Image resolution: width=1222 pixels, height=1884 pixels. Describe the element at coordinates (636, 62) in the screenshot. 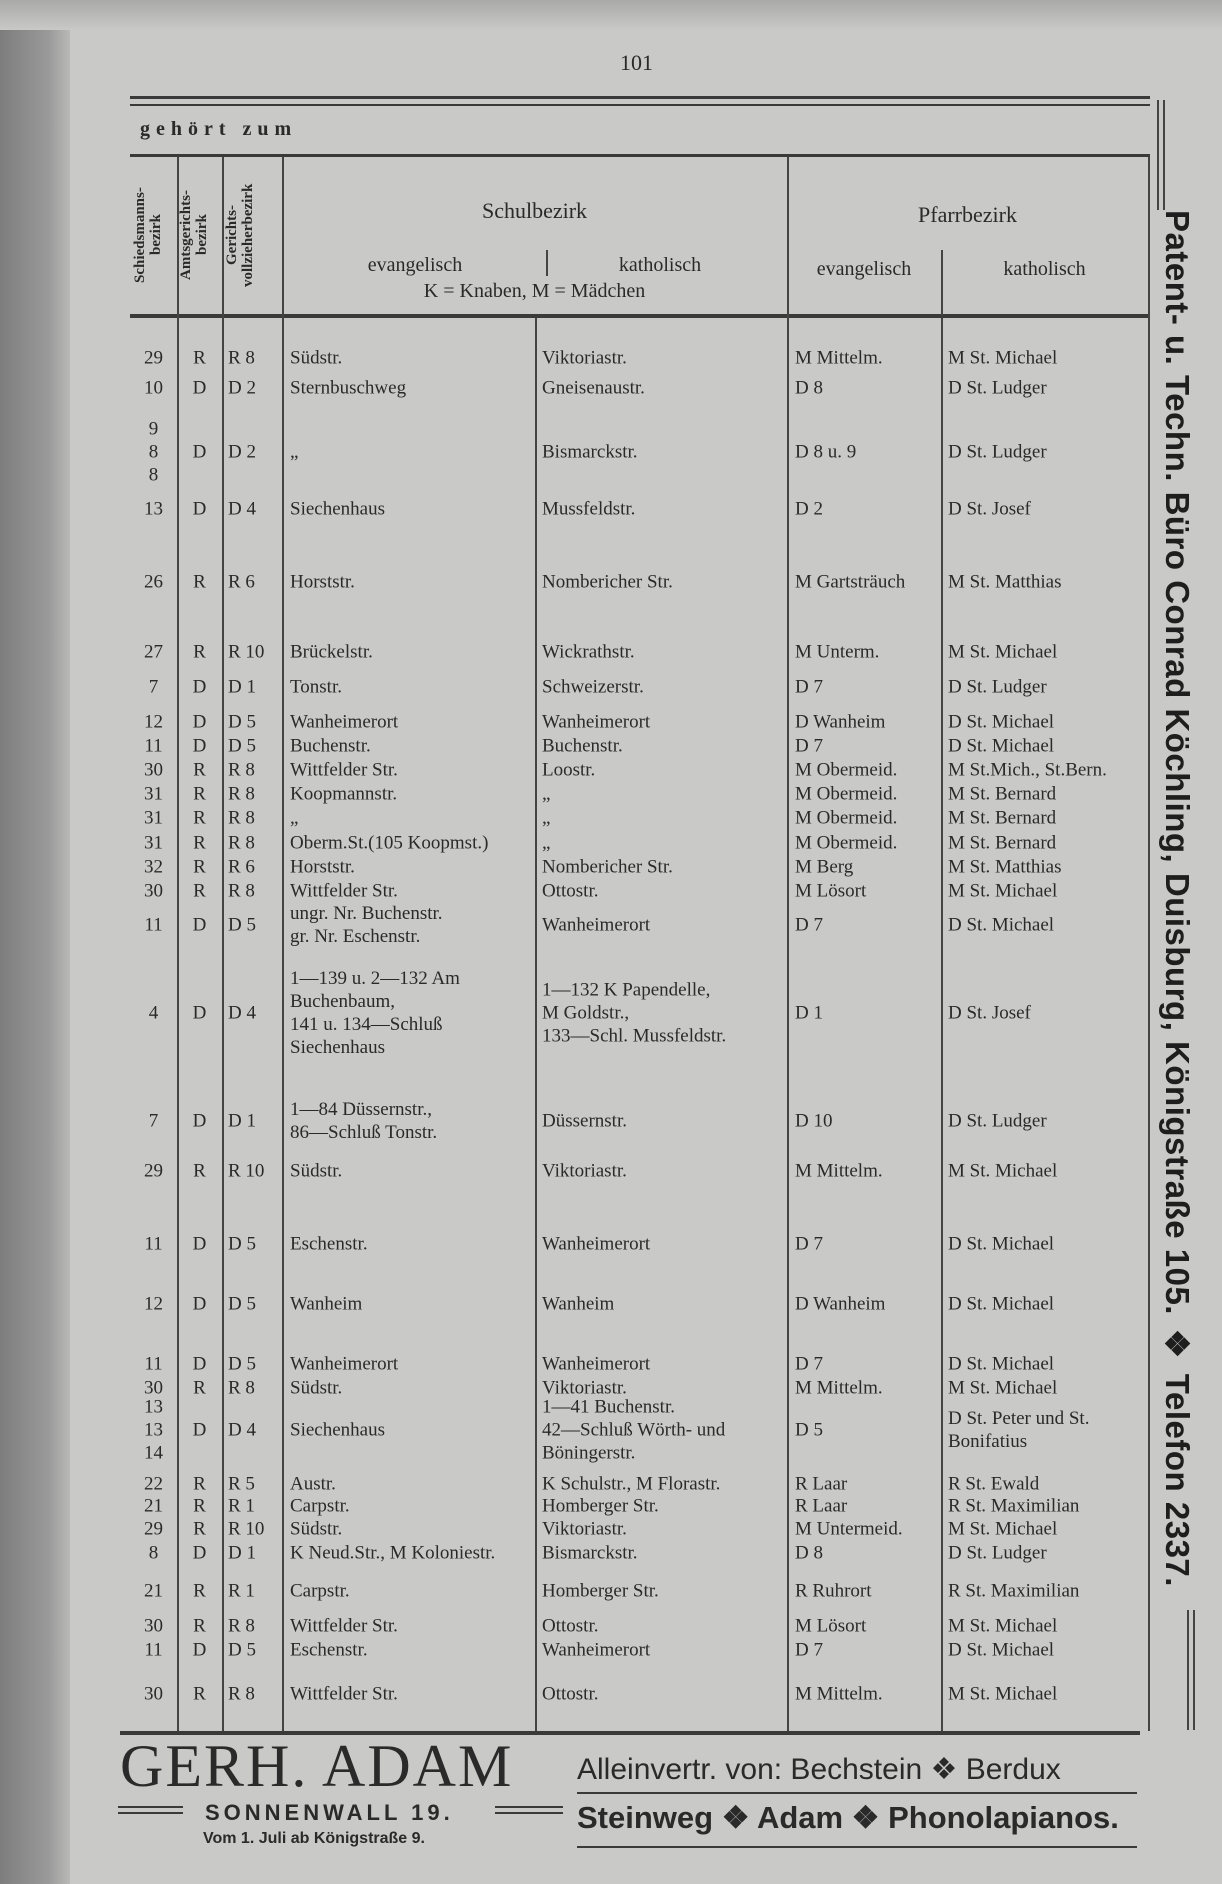

I see `page-number: 101` at that location.